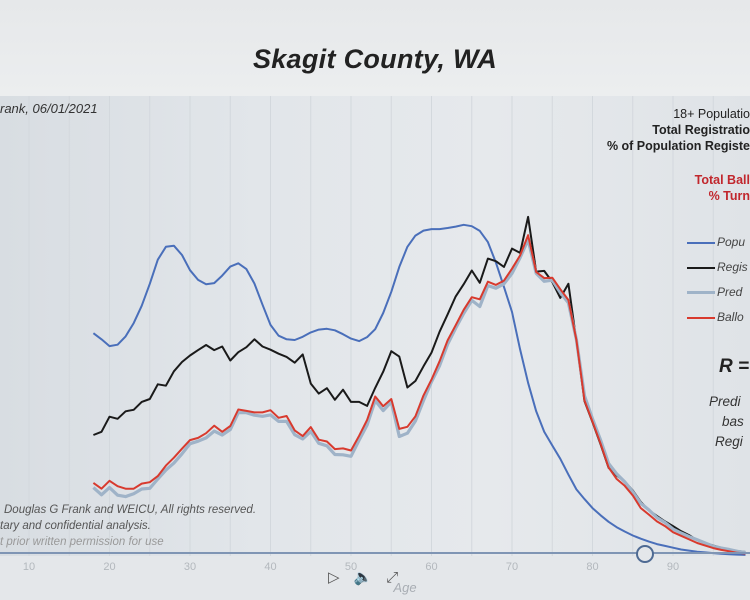  Describe the element at coordinates (109, 567) in the screenshot. I see `x-tick-label: 20` at that location.